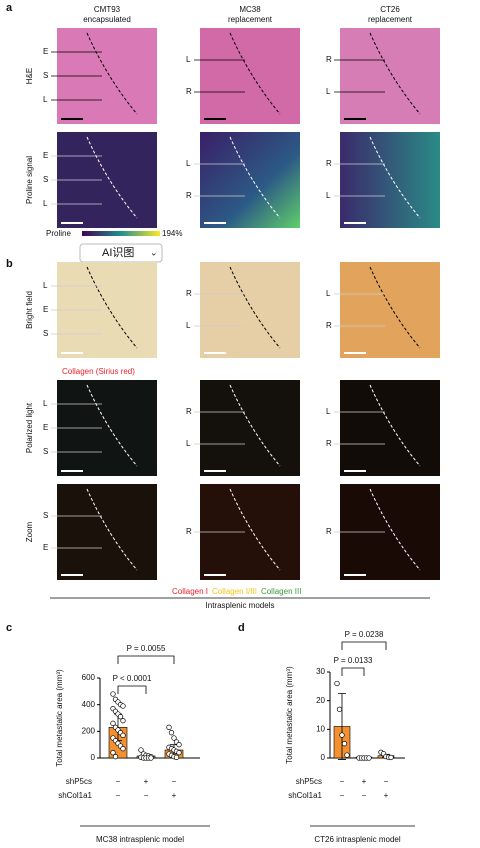  What do you see at coordinates (121, 233) in the screenshot?
I see `colorbar` at bounding box center [121, 233].